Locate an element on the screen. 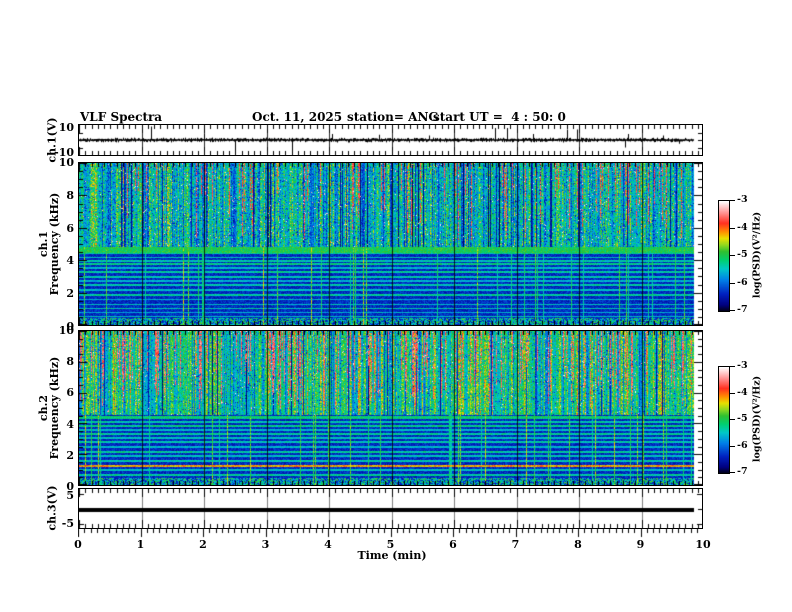 This screenshot has height=612, width=792. ch1-waveform-canvas is located at coordinates (390, 140).